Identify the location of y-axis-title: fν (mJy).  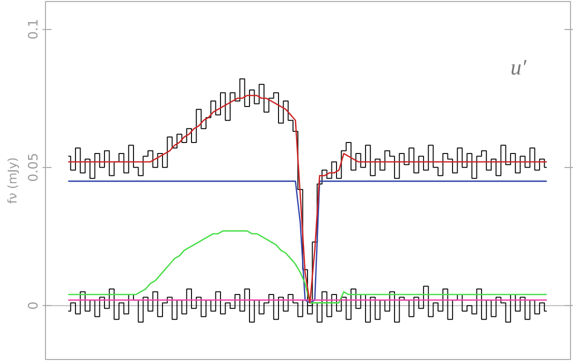
(13, 180).